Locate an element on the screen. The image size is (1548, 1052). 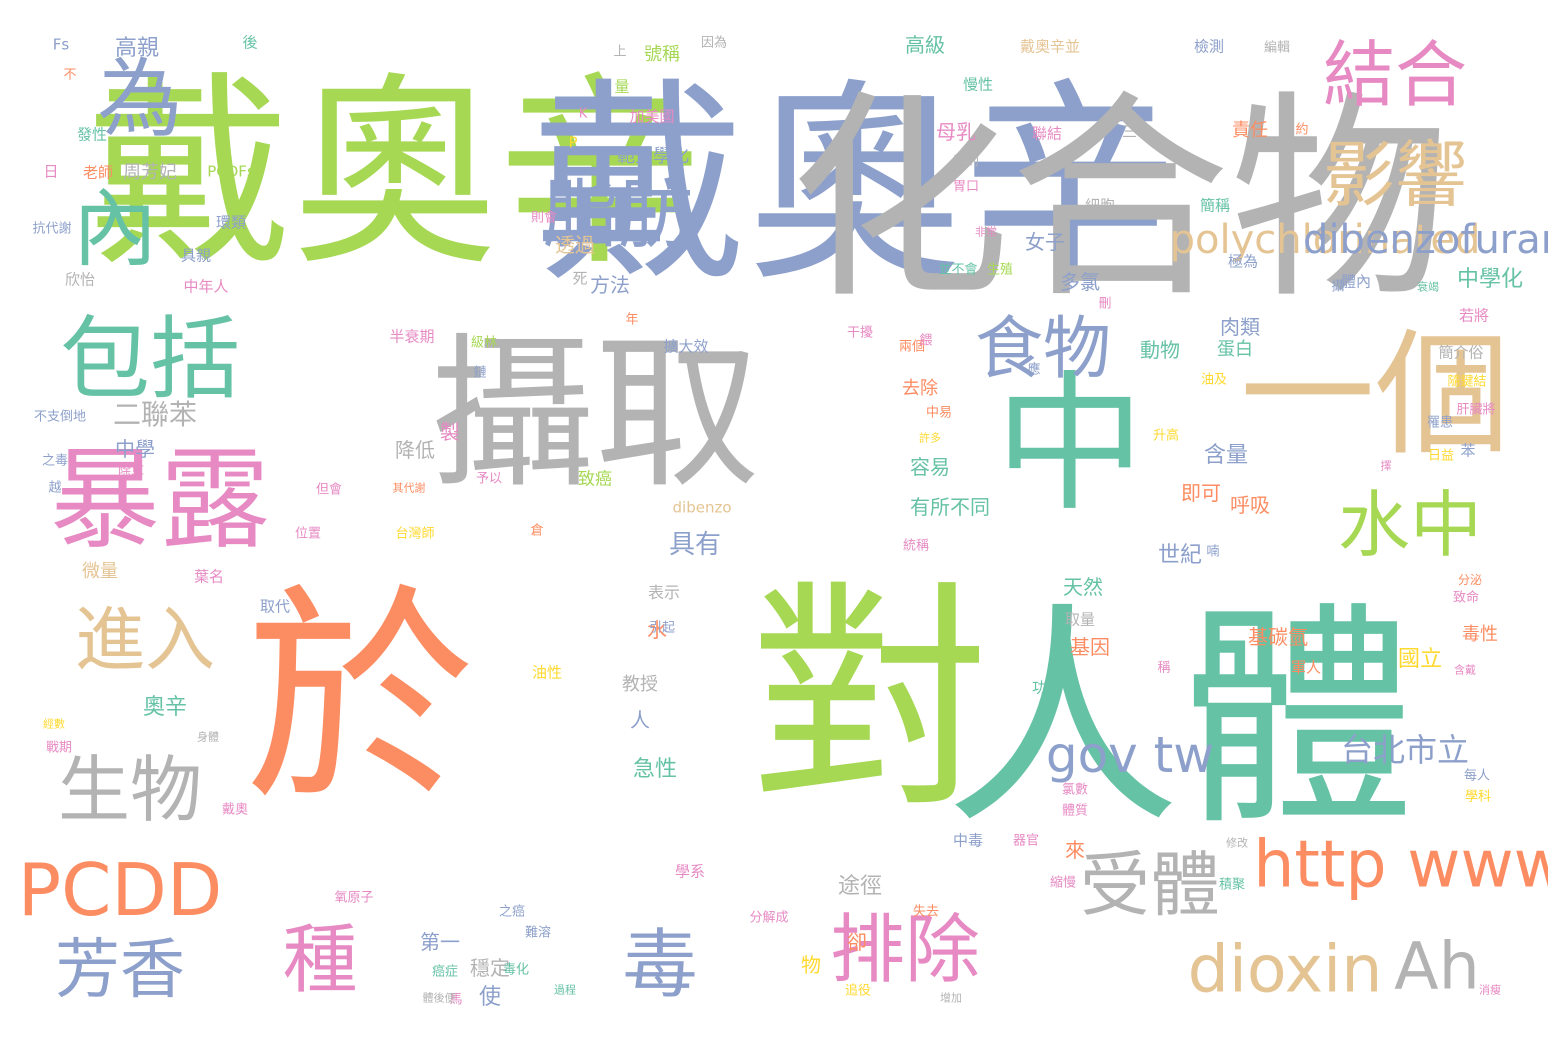
cloud-word: 檢測 is located at coordinates (1209, 46).